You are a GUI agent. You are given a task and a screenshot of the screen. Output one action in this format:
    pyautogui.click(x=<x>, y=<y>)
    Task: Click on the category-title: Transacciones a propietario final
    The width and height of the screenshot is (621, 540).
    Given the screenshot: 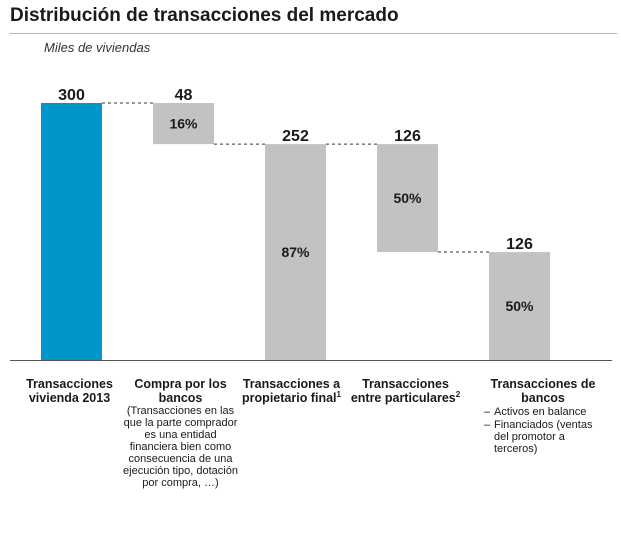 What is the action you would take?
    pyautogui.click(x=291, y=391)
    